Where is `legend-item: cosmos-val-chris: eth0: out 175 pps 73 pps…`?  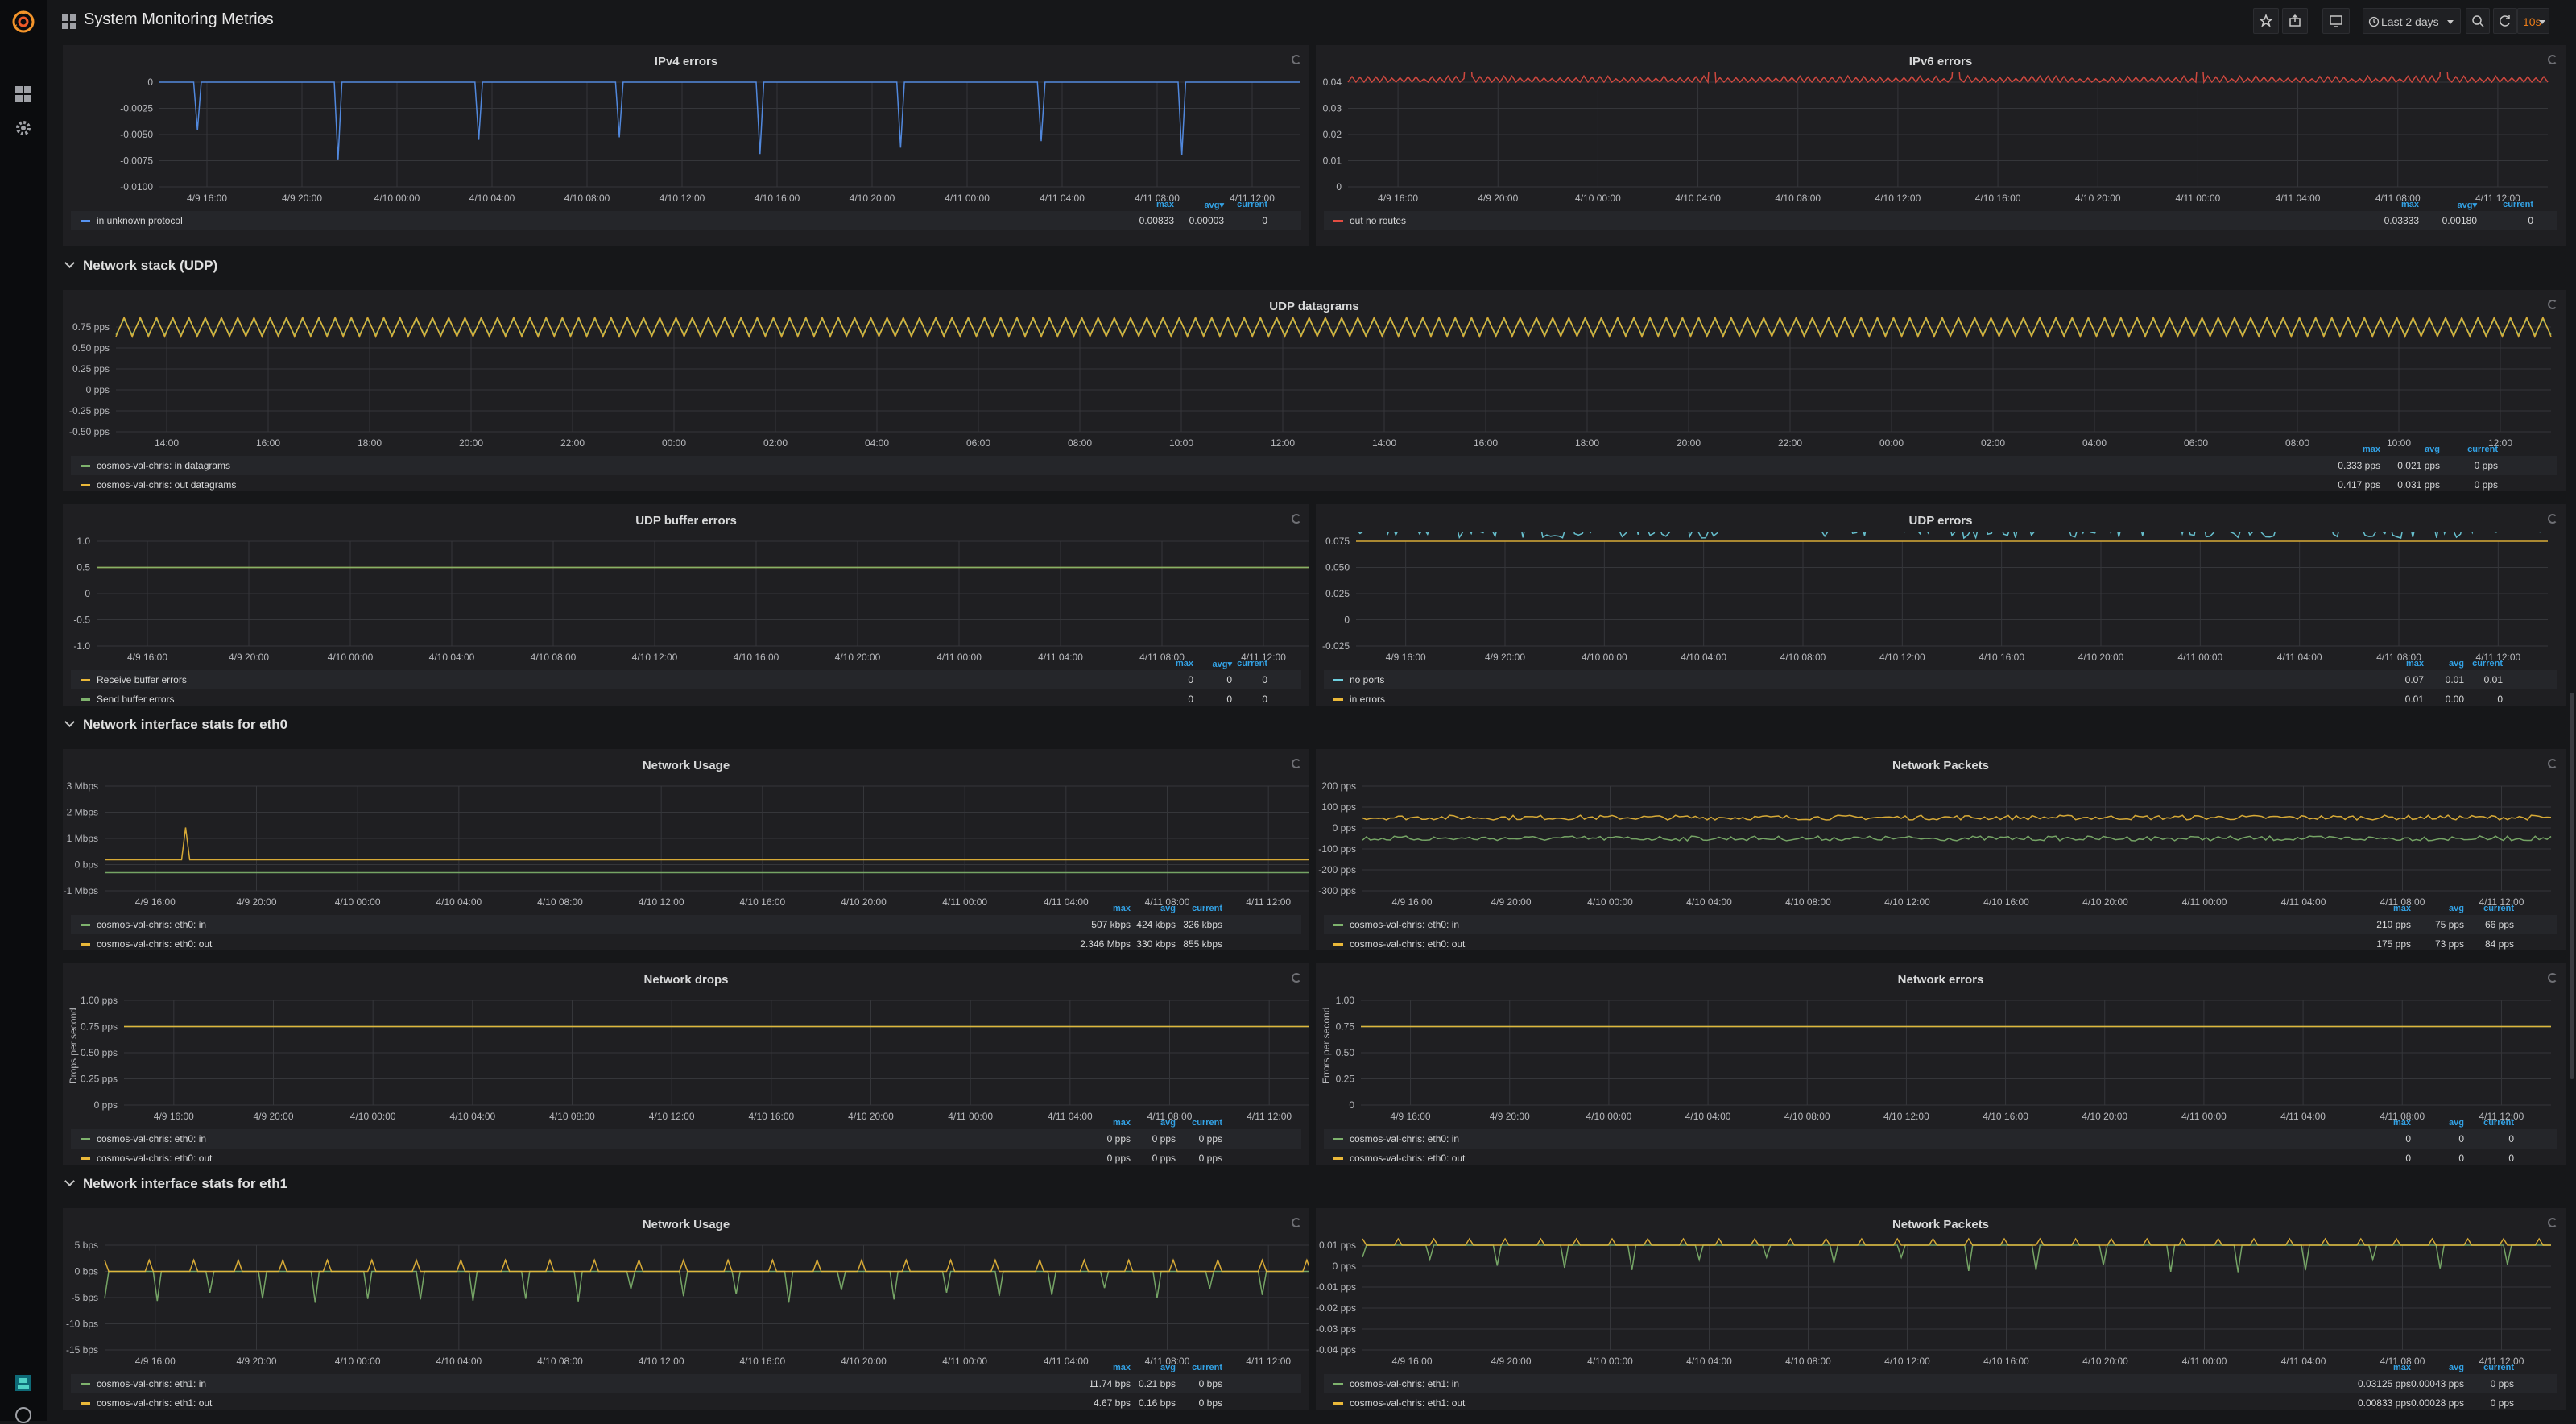 legend-item: cosmos-val-chris: eth0: out 175 pps 73 pps… is located at coordinates (1940, 944).